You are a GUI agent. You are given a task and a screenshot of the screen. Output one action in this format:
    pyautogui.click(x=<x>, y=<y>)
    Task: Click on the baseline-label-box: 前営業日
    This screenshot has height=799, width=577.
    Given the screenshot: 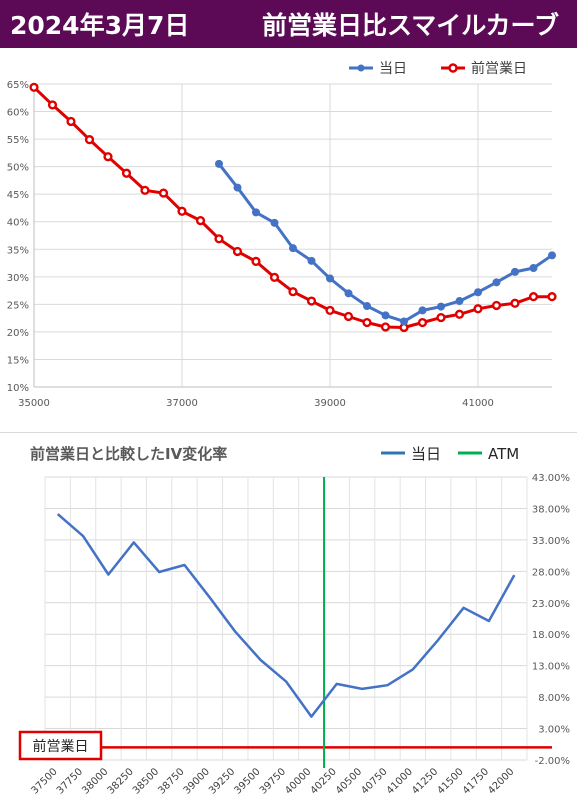 What is the action you would take?
    pyautogui.click(x=60, y=745)
    